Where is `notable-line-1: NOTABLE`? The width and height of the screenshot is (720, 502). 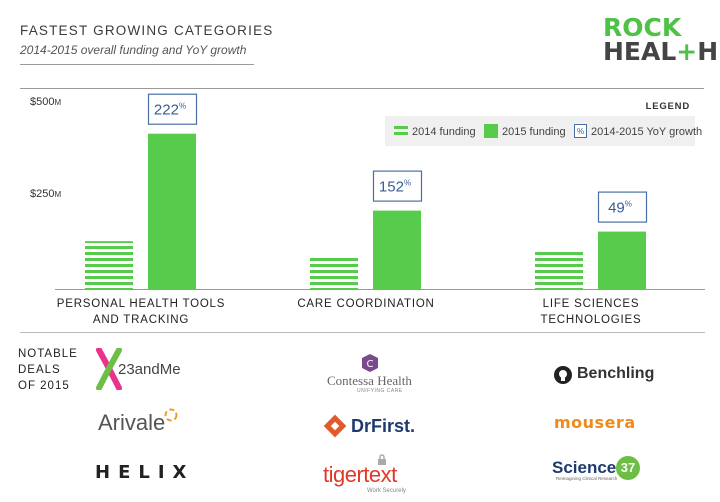 notable-line-1: NOTABLE is located at coordinates (48, 354).